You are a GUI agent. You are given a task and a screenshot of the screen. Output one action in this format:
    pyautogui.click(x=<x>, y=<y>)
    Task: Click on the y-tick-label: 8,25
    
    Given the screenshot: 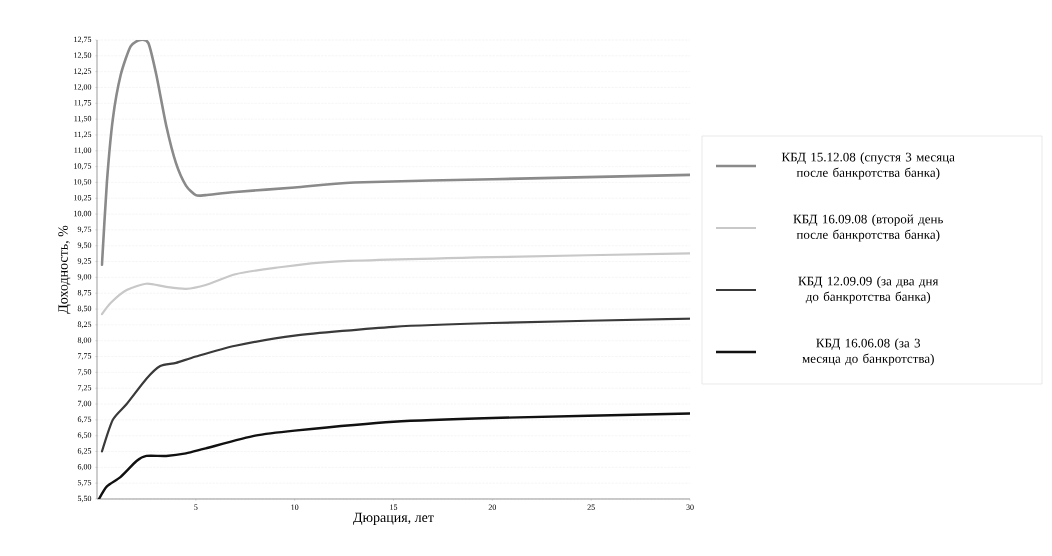 What is the action you would take?
    pyautogui.click(x=84, y=325)
    